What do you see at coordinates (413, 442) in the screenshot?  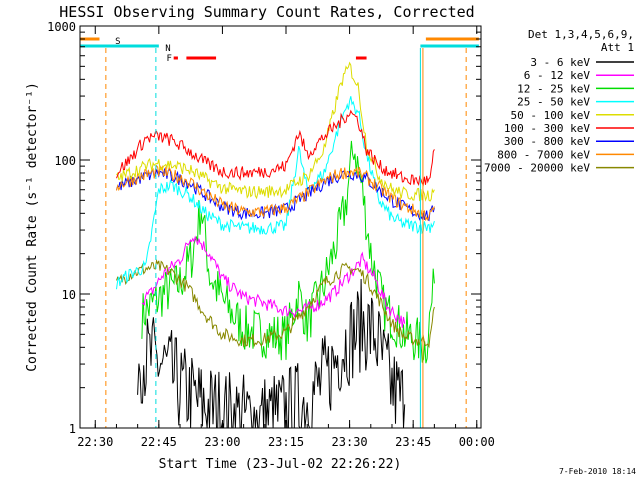 I see `x-tick-label: 23:45` at bounding box center [413, 442].